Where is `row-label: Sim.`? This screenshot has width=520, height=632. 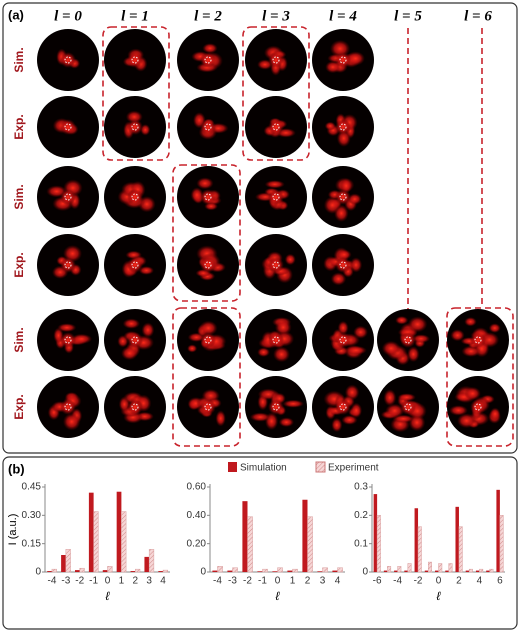
row-label: Sim. is located at coordinates (19, 59).